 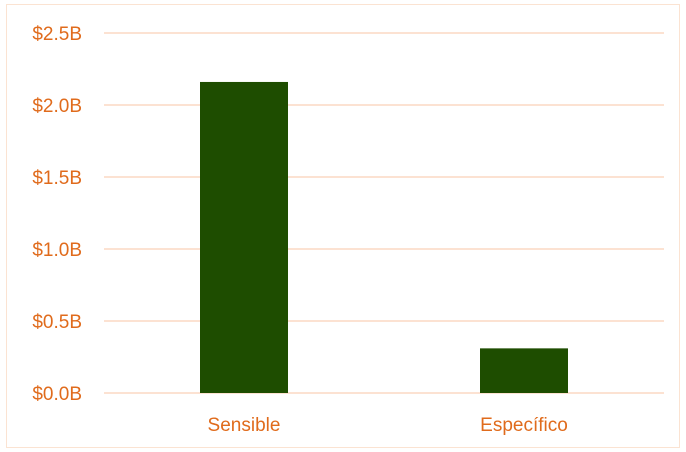 I want to click on y-tick-label: $1.5B, so click(x=57, y=178).